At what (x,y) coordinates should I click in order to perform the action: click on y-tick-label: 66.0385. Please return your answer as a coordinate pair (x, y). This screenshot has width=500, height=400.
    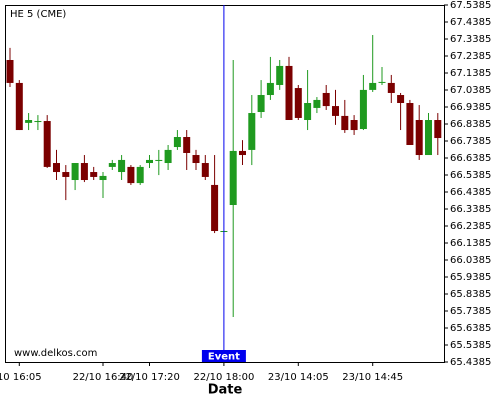
    Looking at the image, I should click on (470, 260).